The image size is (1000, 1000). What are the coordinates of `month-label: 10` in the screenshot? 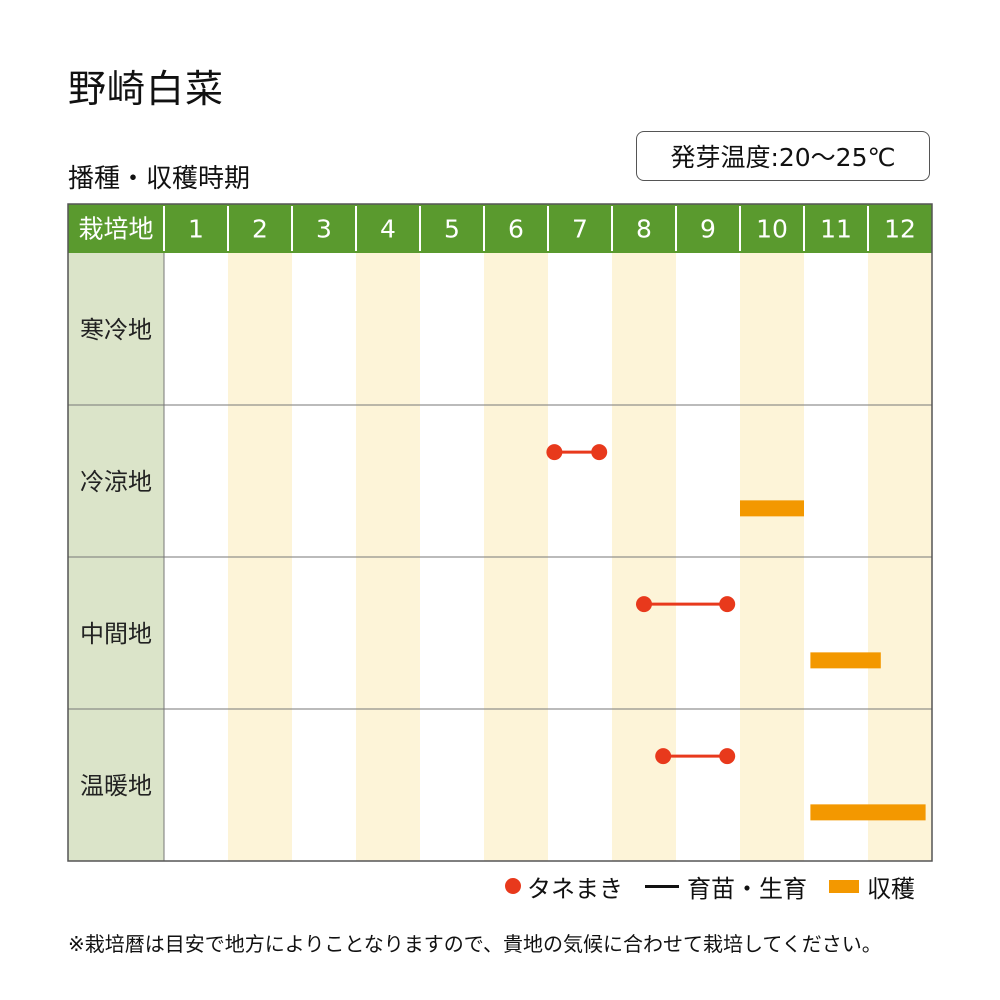 It's located at (772, 229).